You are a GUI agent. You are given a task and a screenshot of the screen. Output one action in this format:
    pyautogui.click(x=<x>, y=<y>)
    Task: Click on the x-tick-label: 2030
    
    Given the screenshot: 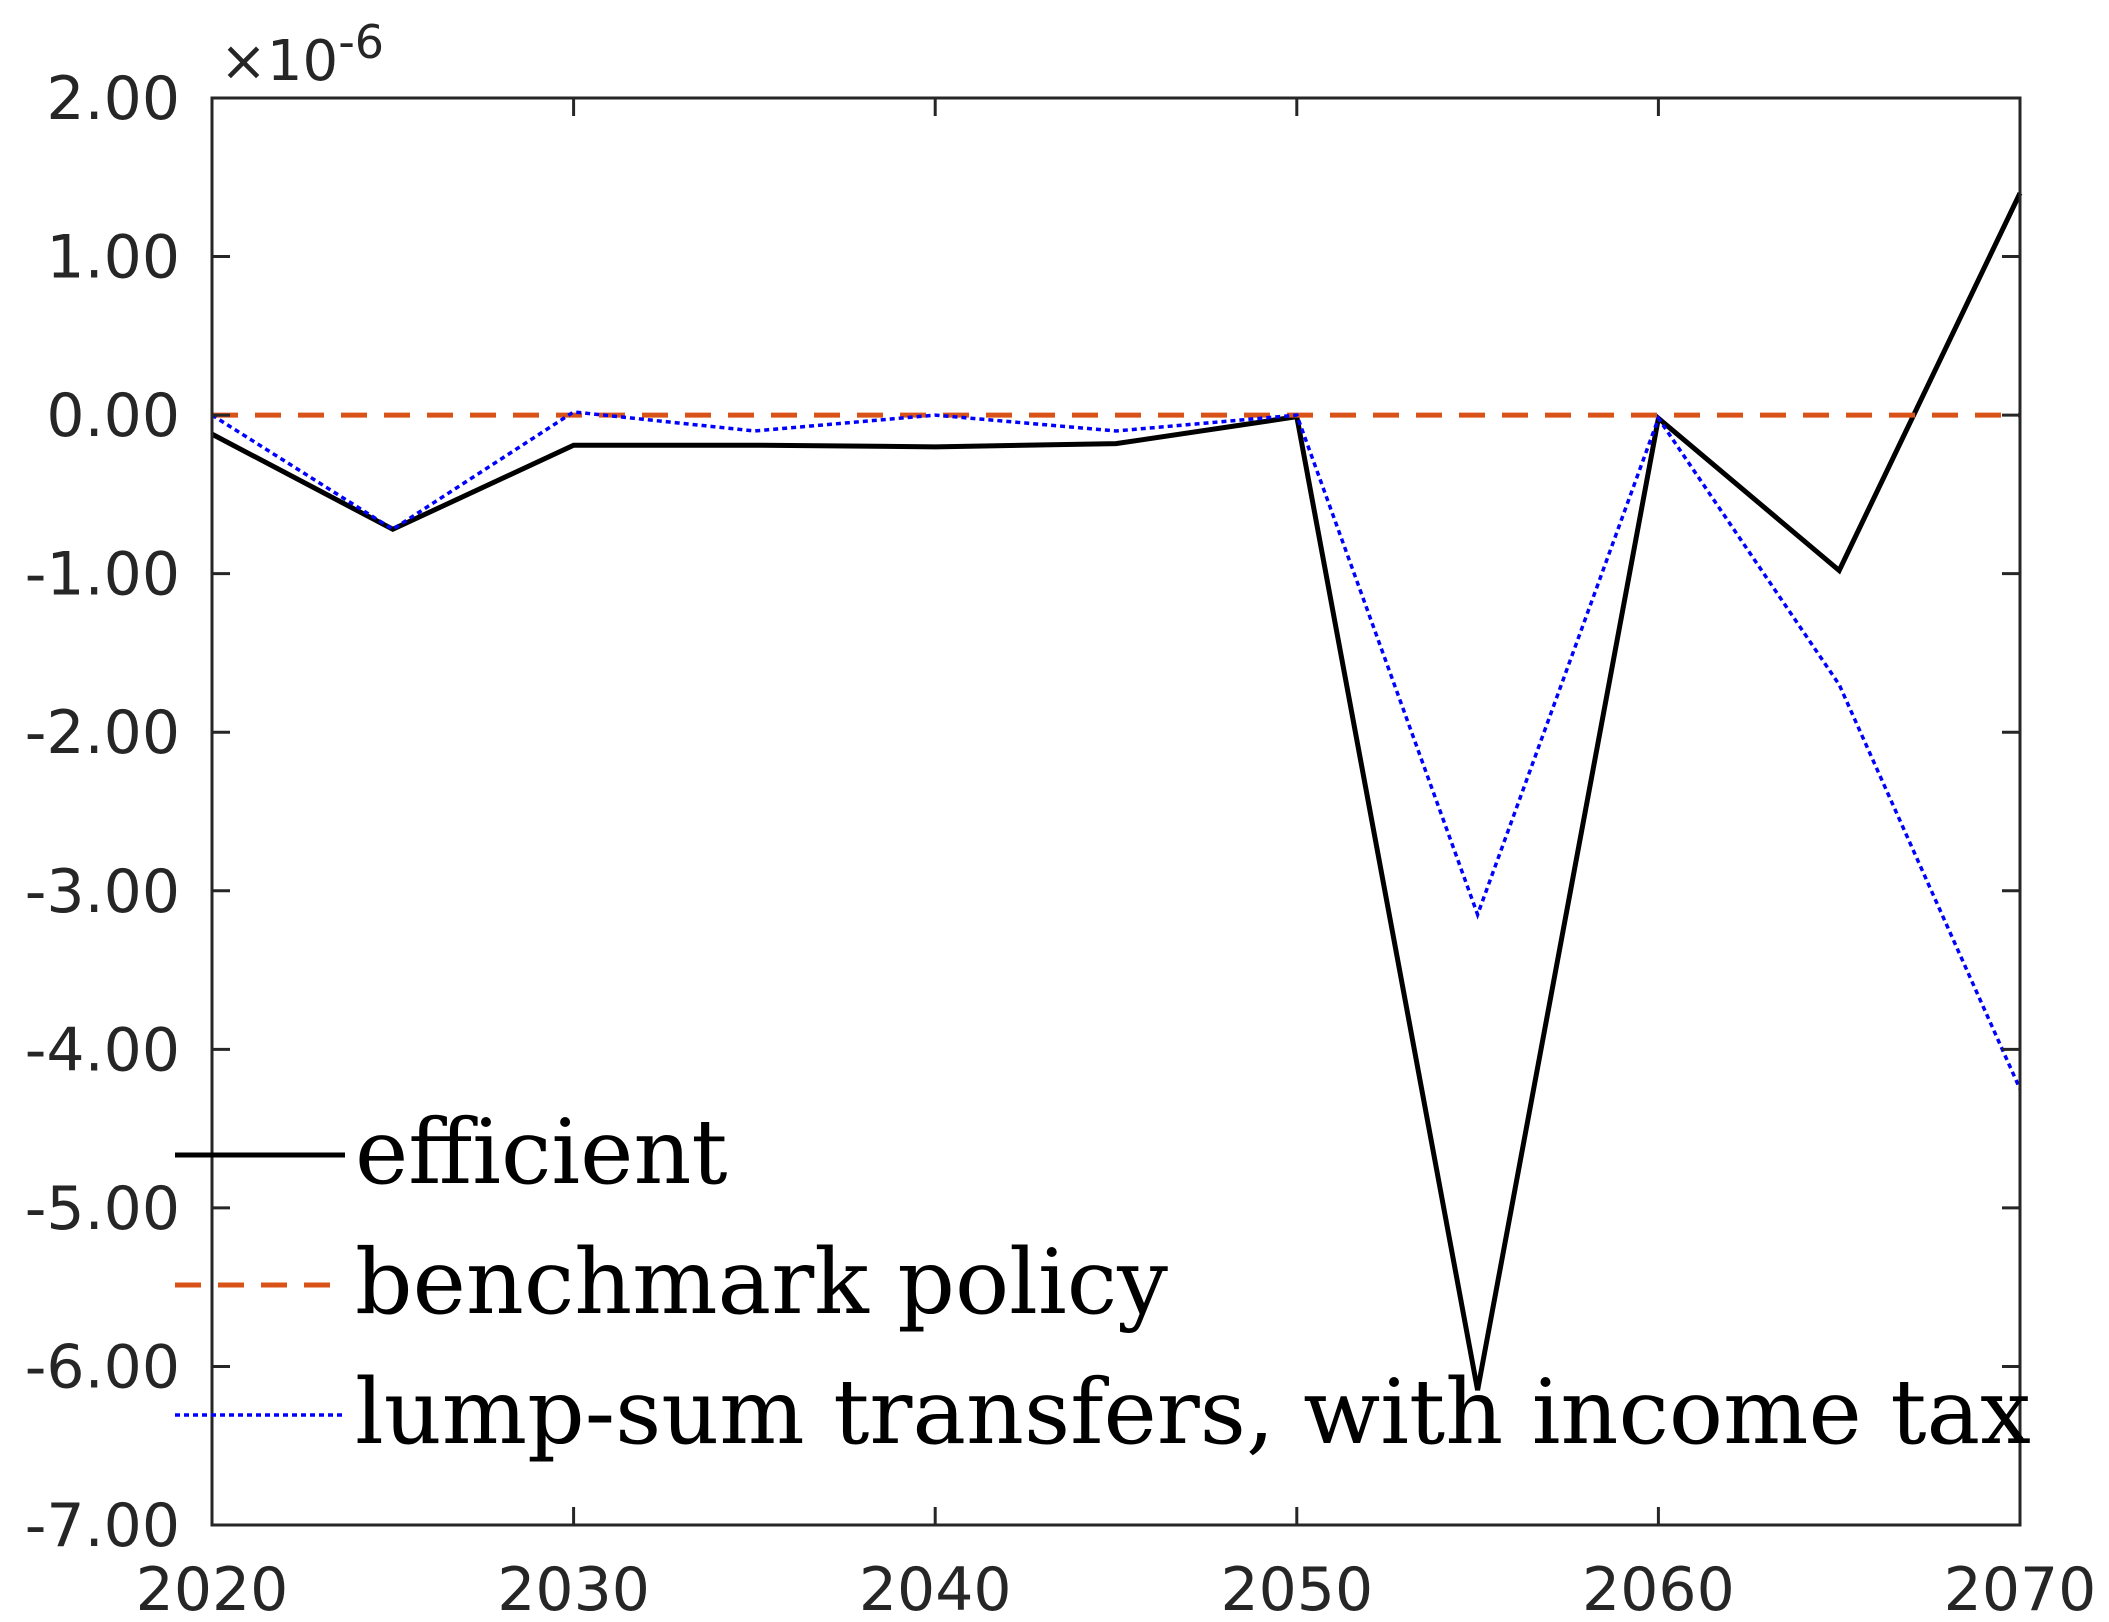 What is the action you would take?
    pyautogui.click(x=573, y=1588)
    